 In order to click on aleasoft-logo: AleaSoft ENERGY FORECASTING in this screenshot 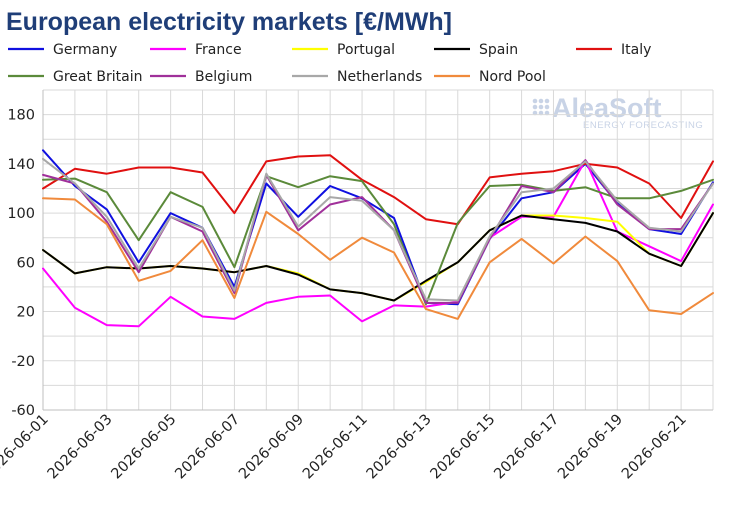, I will do `click(617, 112)`.